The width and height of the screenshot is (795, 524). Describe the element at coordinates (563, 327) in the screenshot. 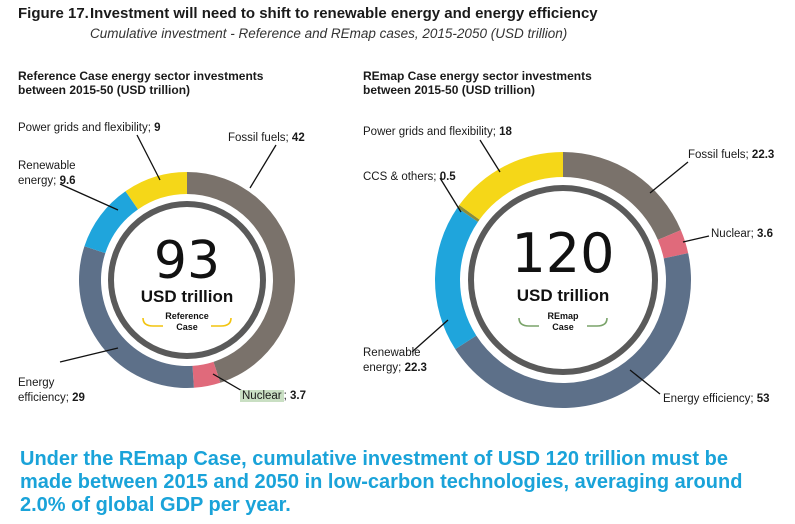

I see `remap-case-line2: Case` at that location.